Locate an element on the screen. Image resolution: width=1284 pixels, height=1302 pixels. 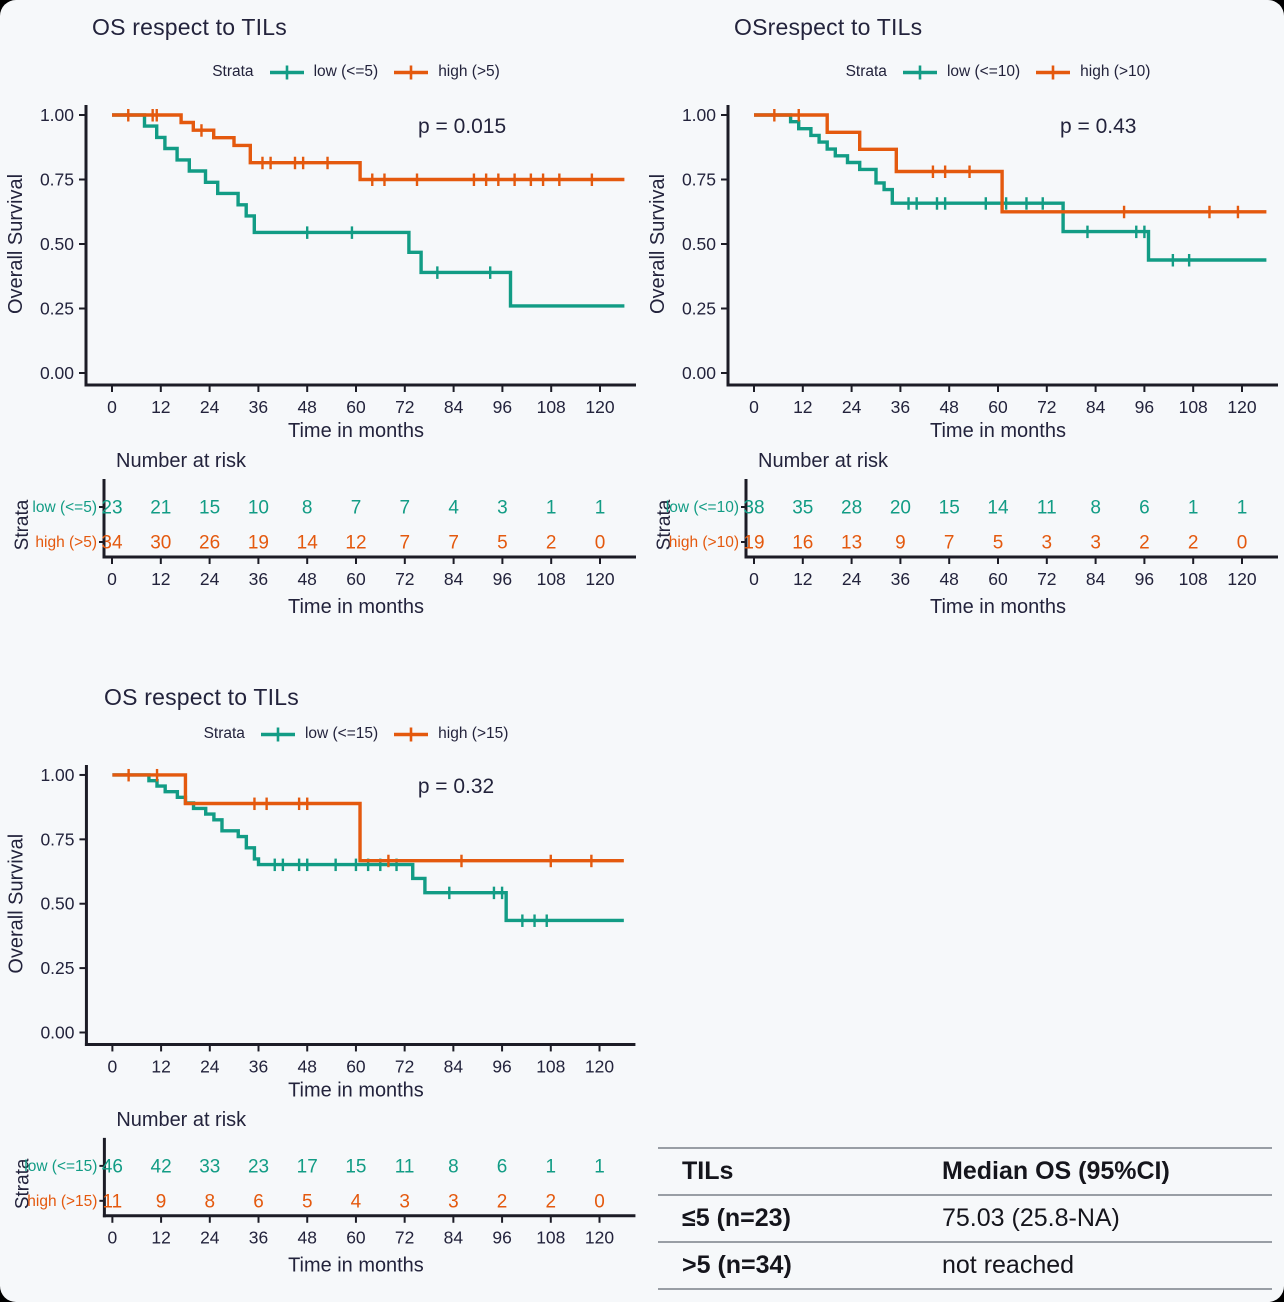
risk-x-tick-label: 72 is located at coordinates (404, 579).